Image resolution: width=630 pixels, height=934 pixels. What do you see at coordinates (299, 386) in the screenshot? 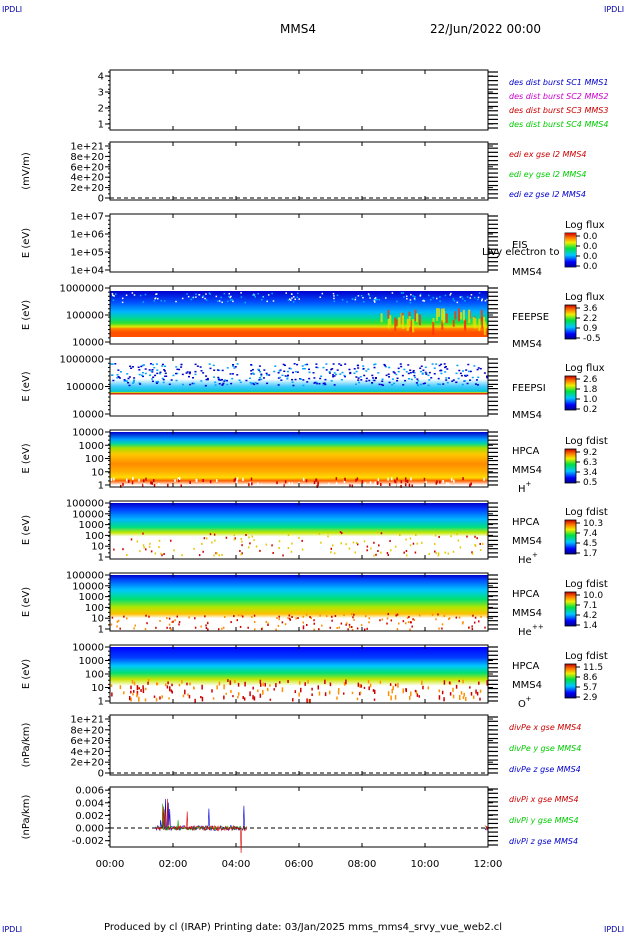
I see `feepsi-spectrogram` at bounding box center [299, 386].